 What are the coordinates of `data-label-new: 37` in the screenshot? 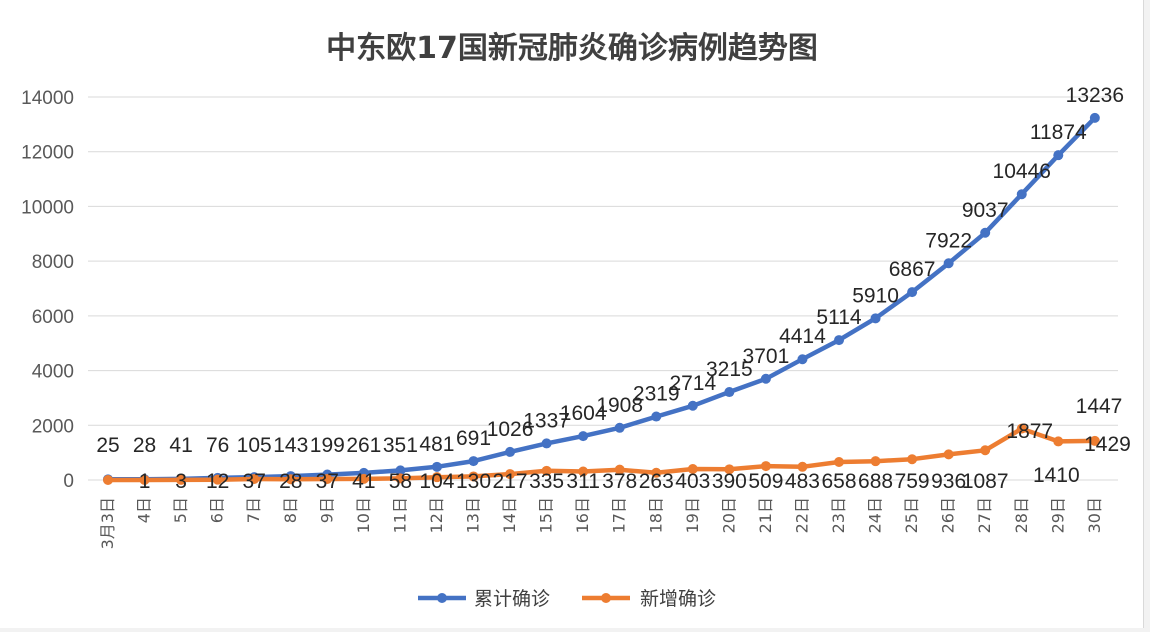 It's located at (254, 481).